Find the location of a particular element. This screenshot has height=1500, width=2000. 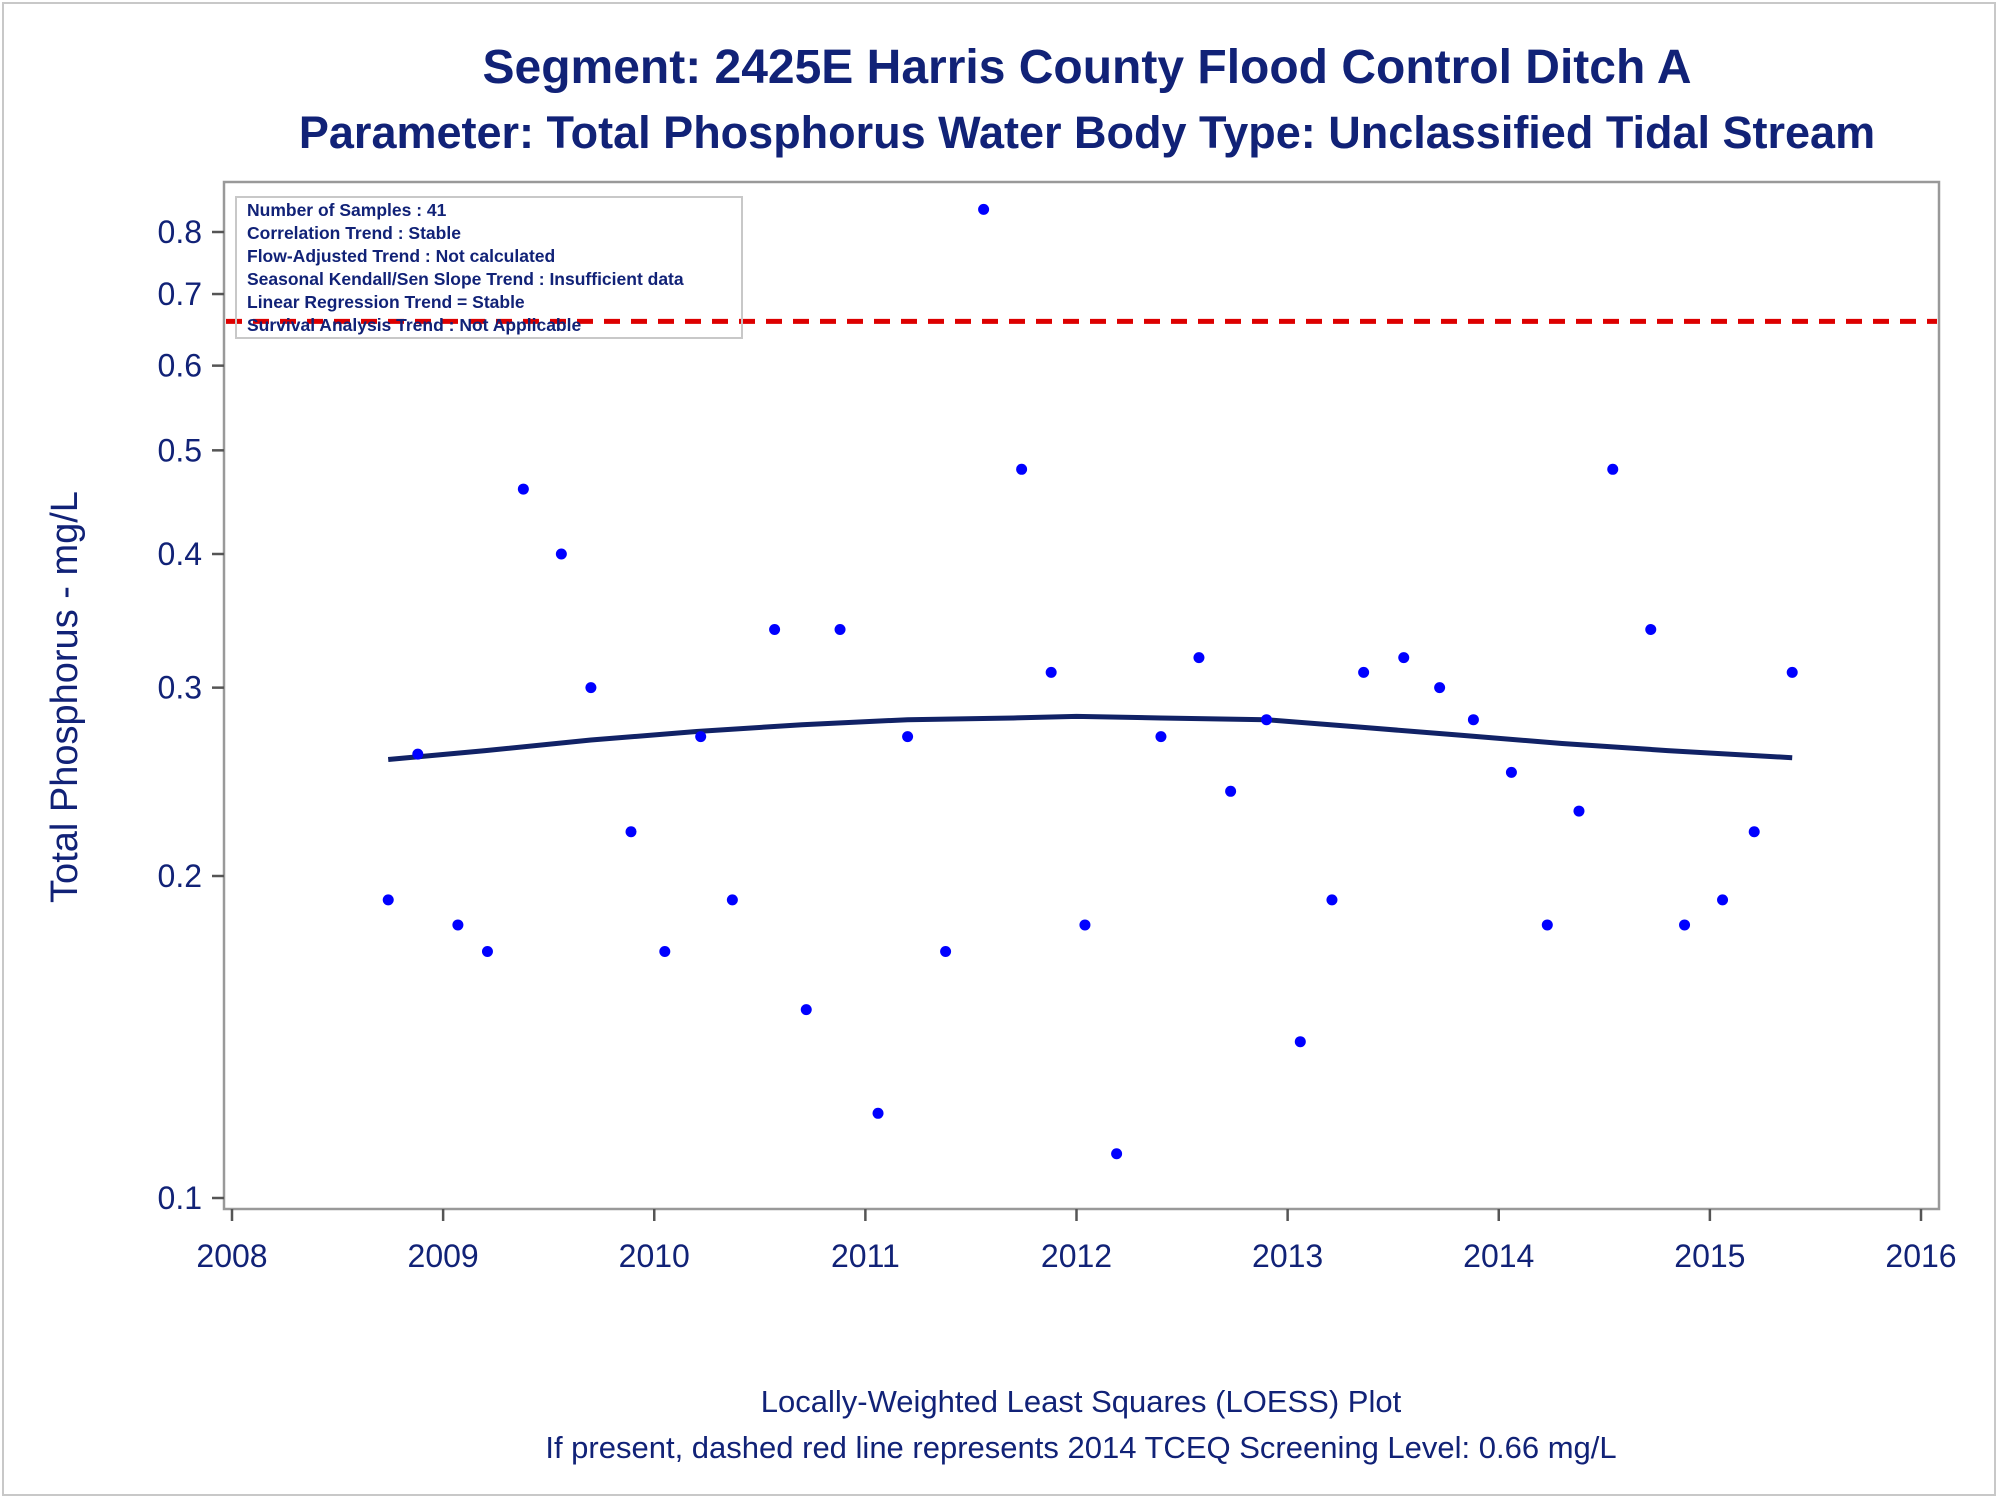

y-tick-label-0.5: 0.5 is located at coordinates (180, 450).